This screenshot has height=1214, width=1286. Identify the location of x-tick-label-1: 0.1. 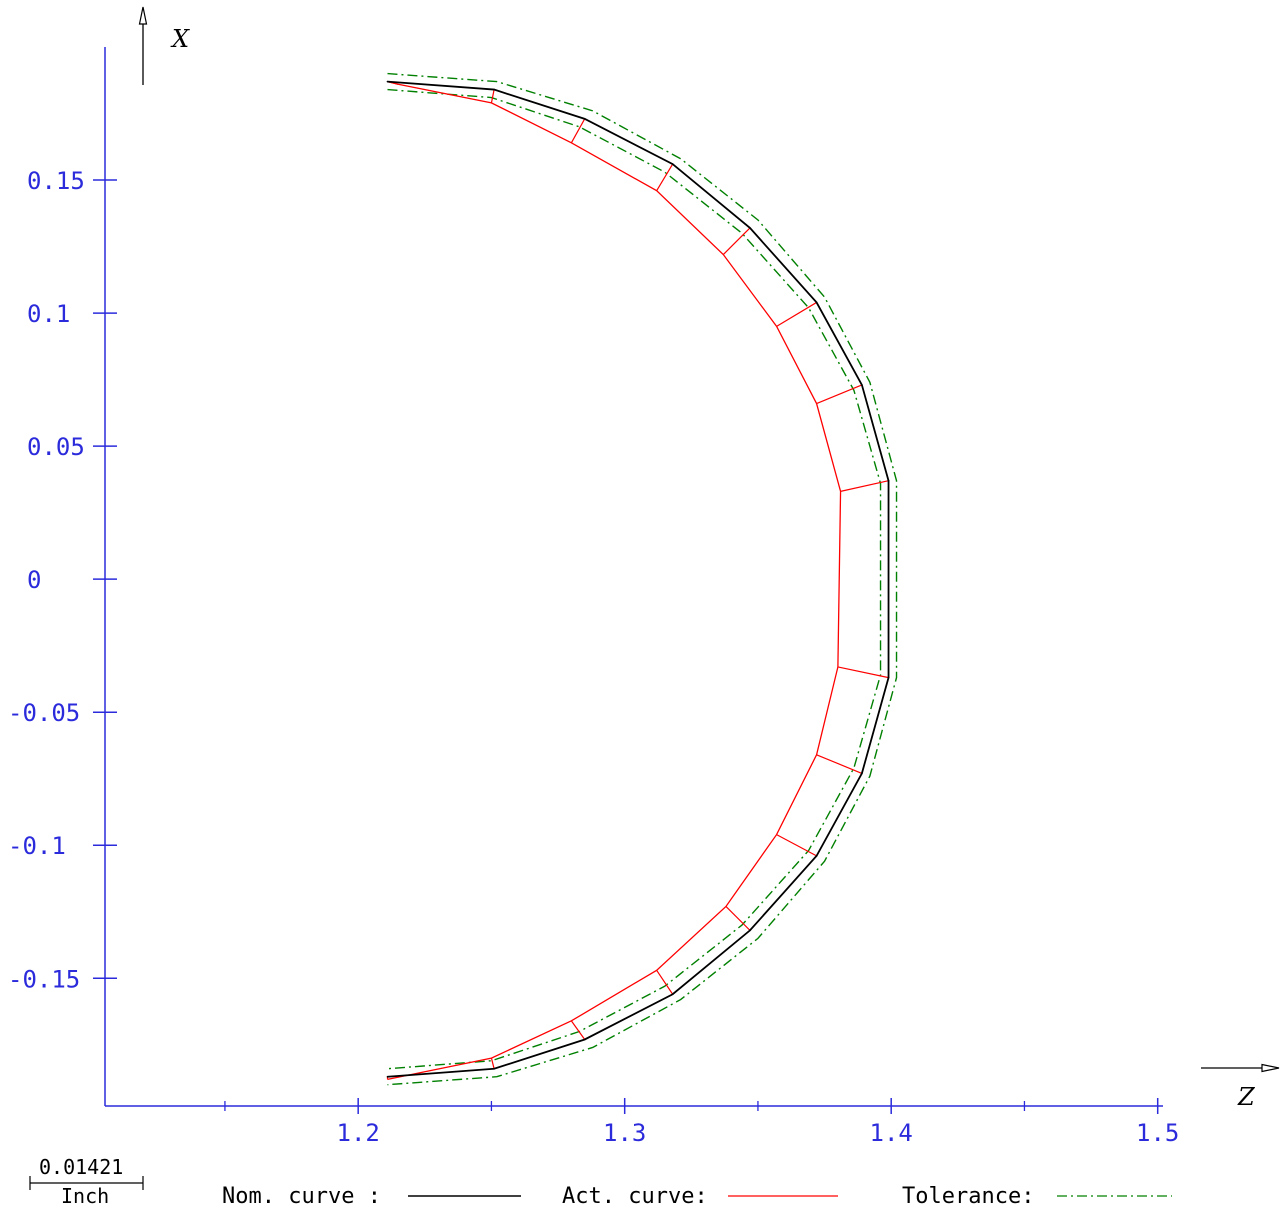
(48, 314).